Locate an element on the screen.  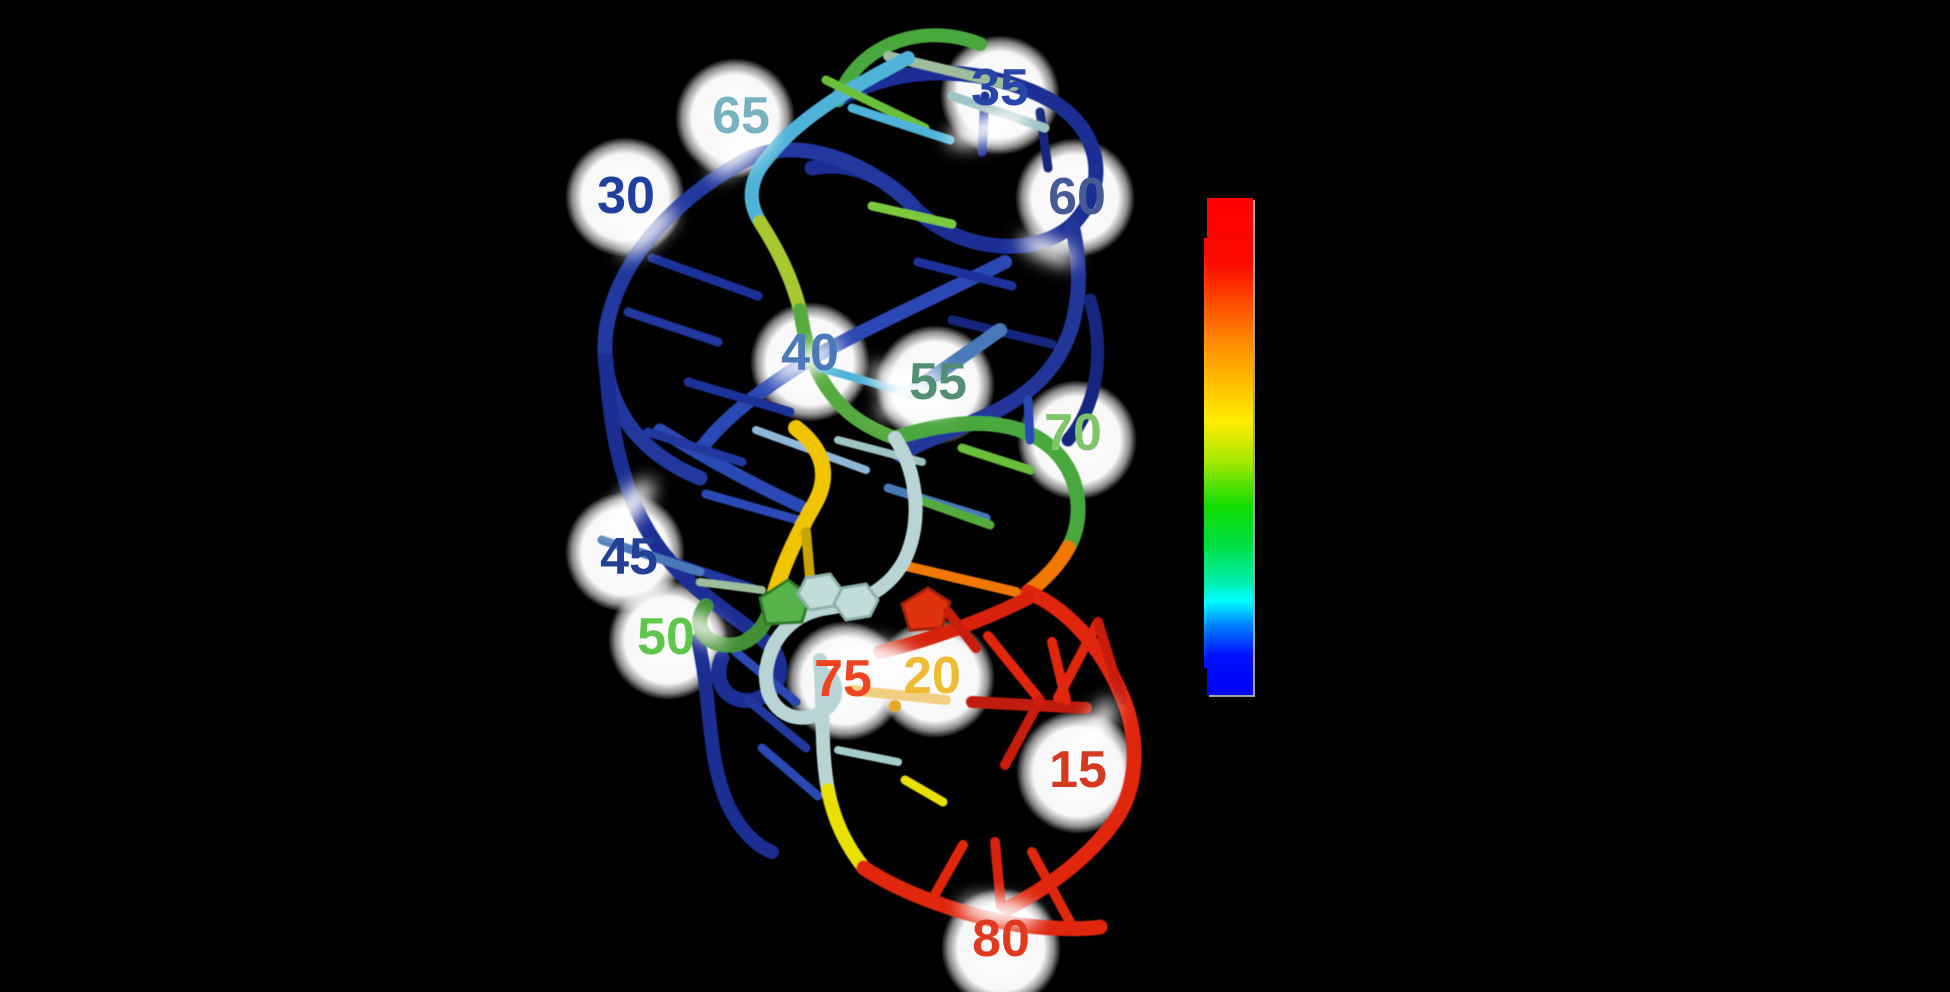
residue-label-45: 45 is located at coordinates (629, 557).